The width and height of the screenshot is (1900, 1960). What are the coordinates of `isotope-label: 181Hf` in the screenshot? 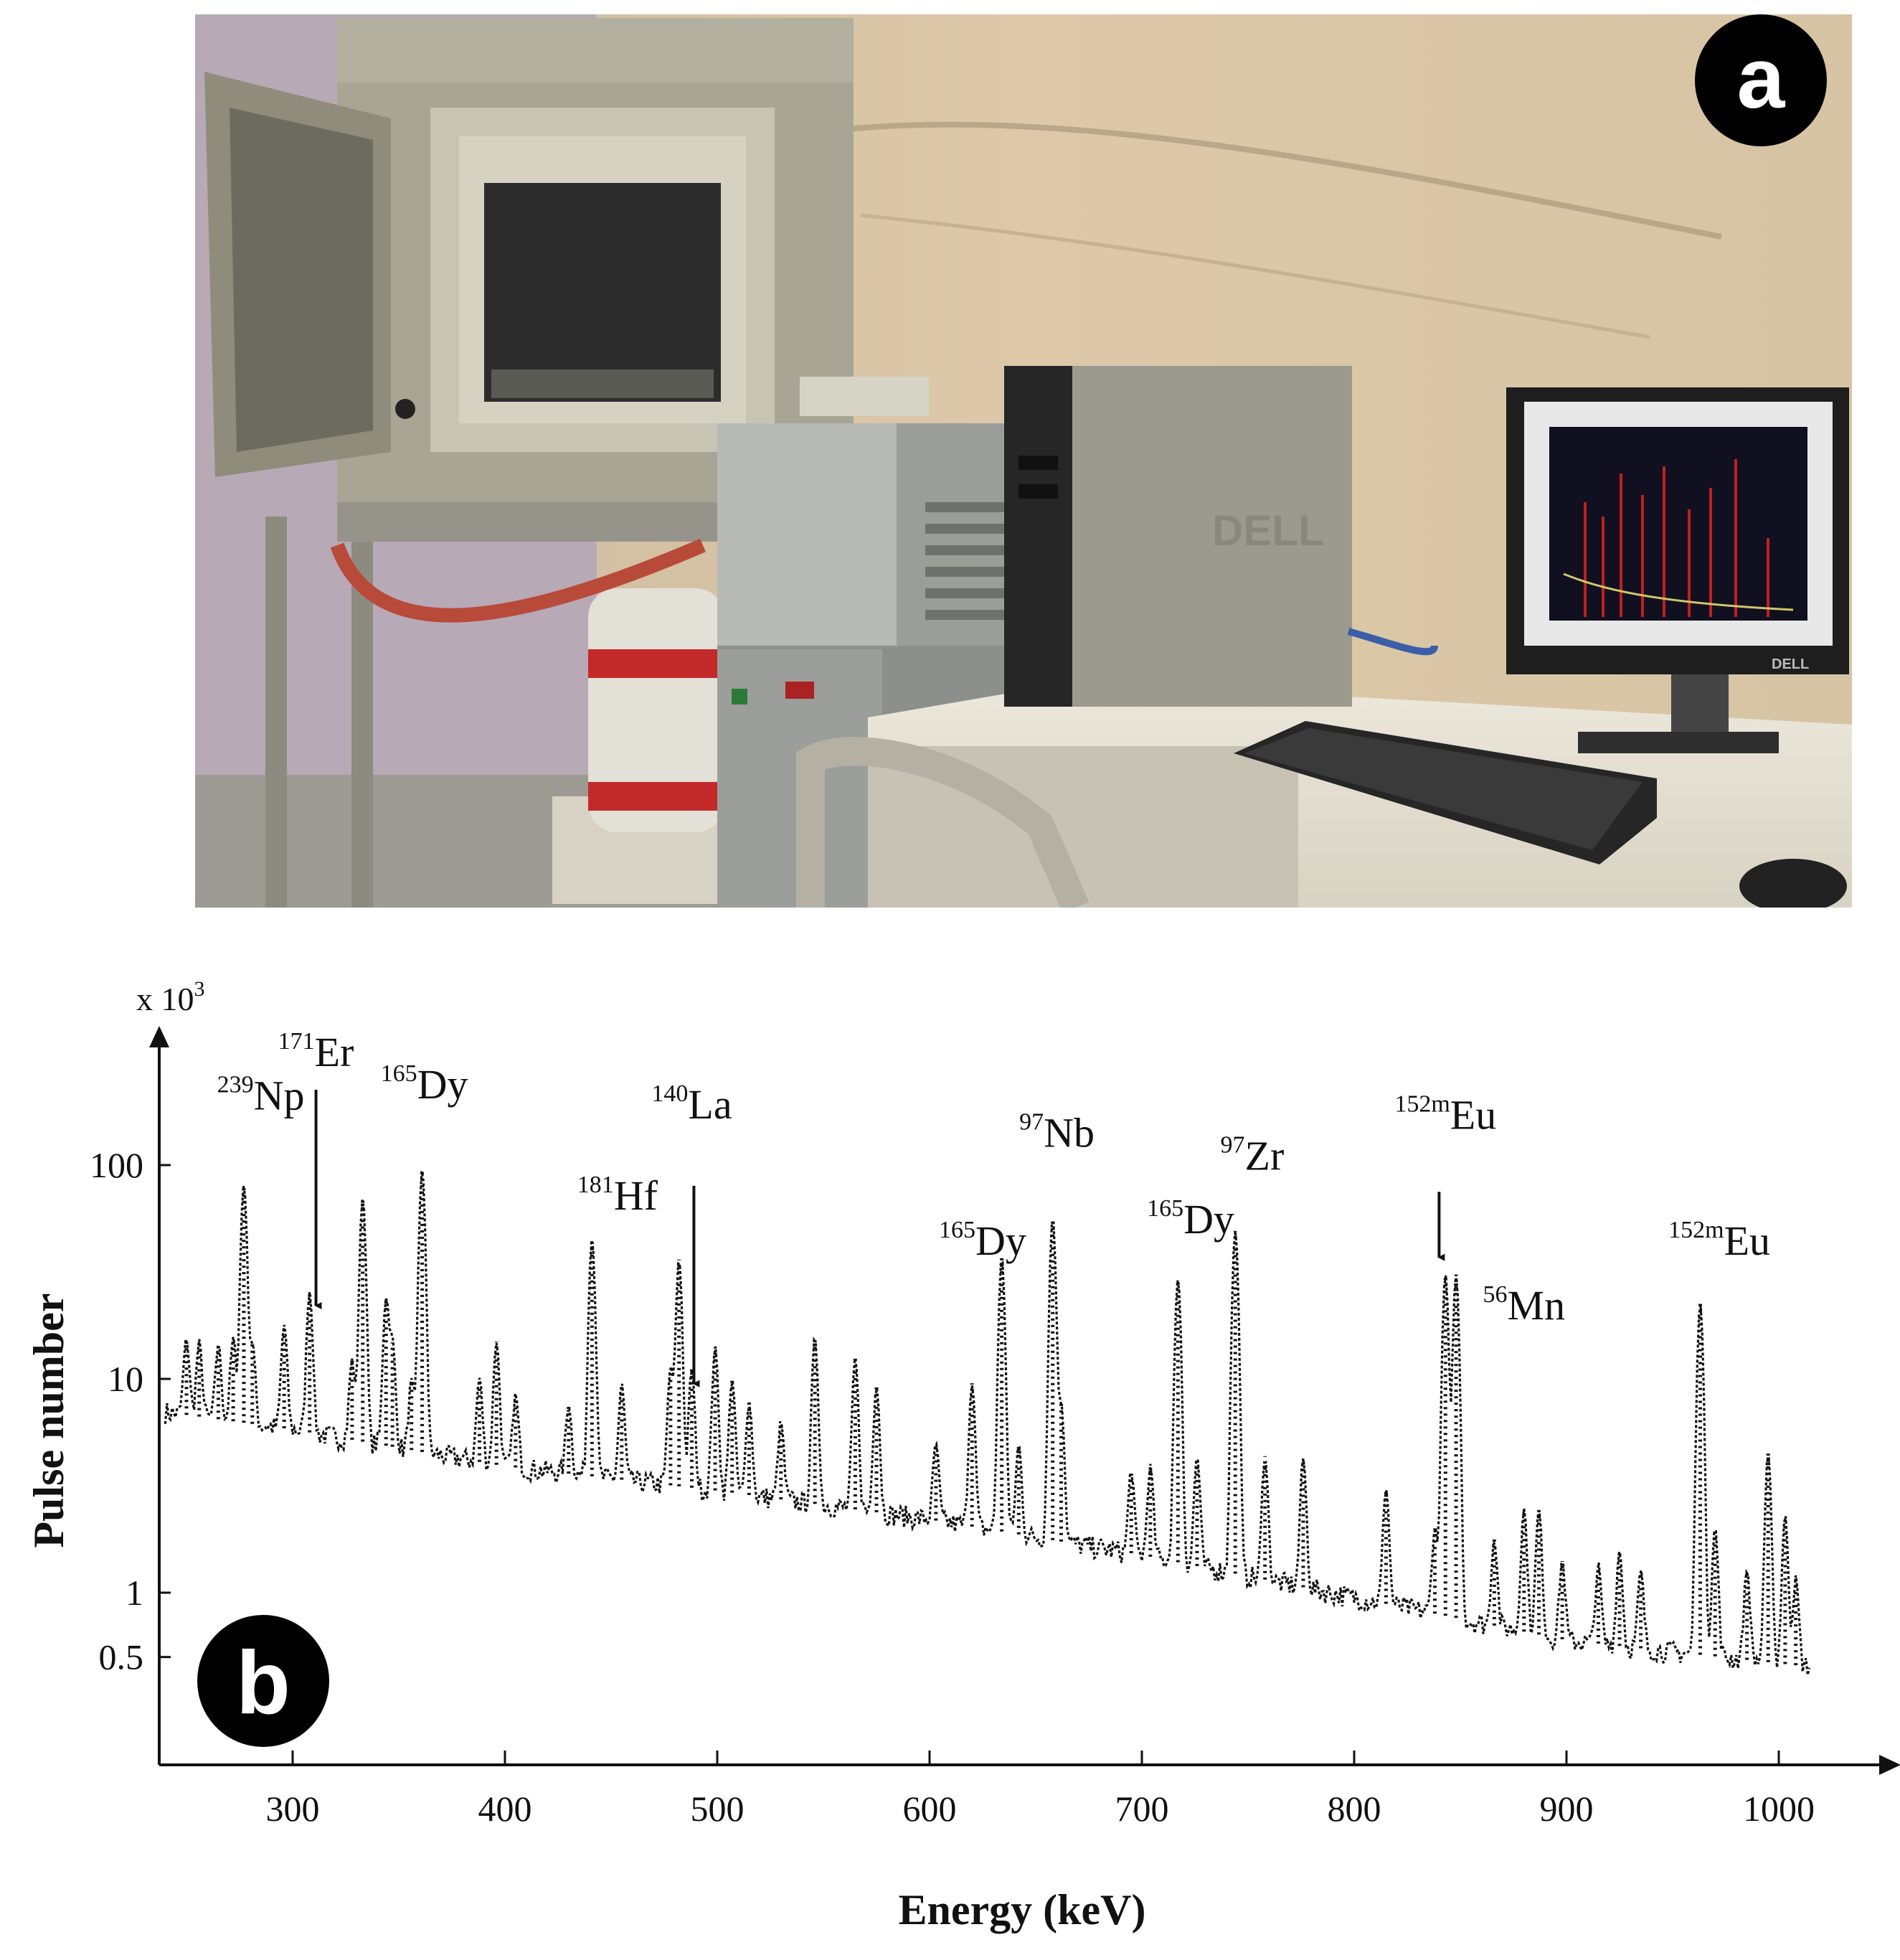 It's located at (618, 1195).